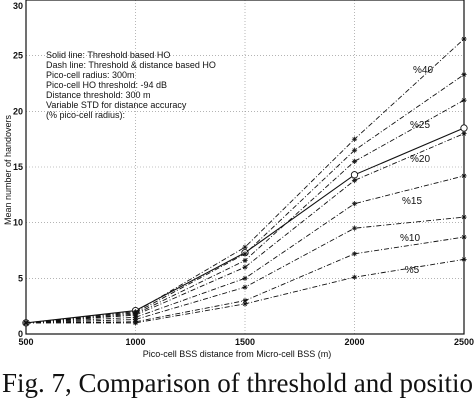 The height and width of the screenshot is (401, 474). I want to click on x-tick-label: 1500, so click(245, 342).